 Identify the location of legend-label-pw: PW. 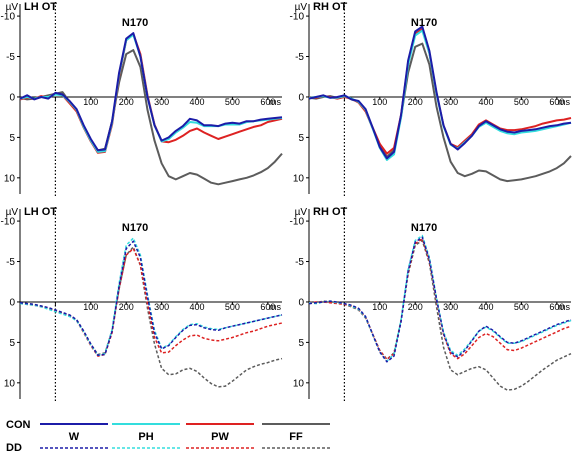
(220, 437).